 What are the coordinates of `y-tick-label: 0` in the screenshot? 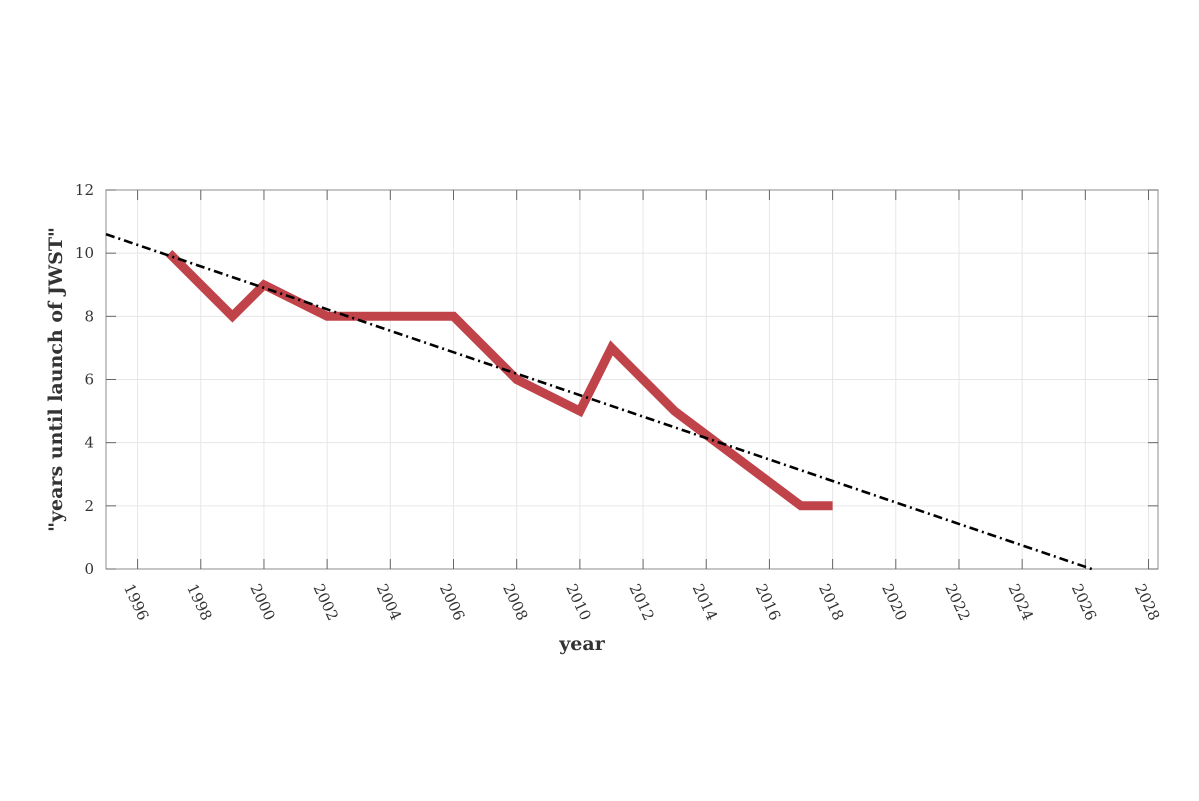 It's located at (89, 569).